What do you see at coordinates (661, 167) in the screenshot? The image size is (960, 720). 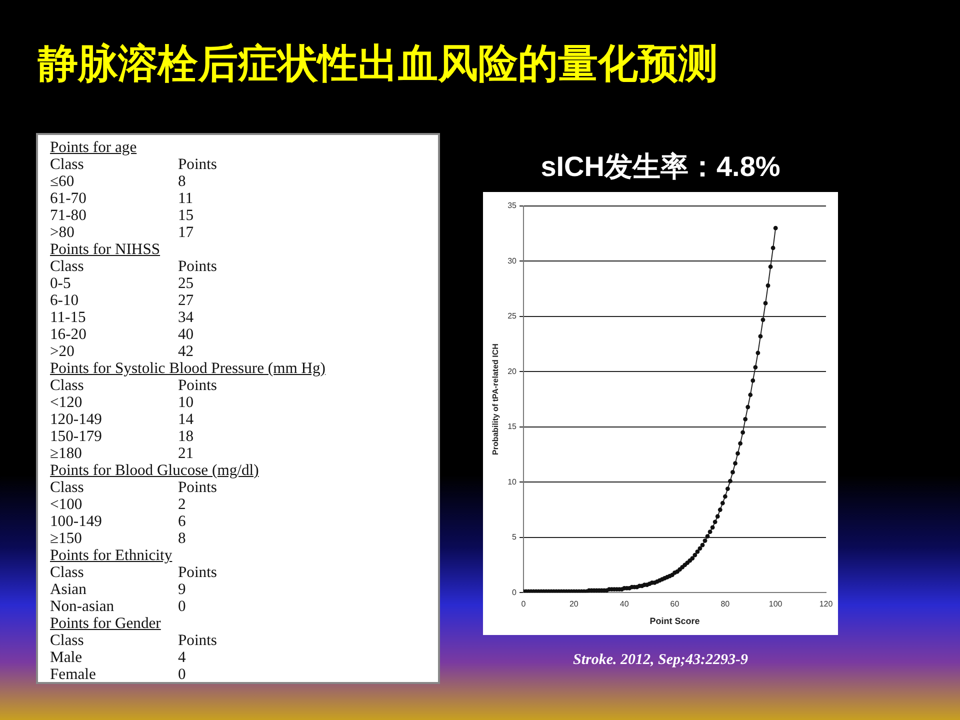 I see `chart-title: sICH发生率：4.8%` at bounding box center [661, 167].